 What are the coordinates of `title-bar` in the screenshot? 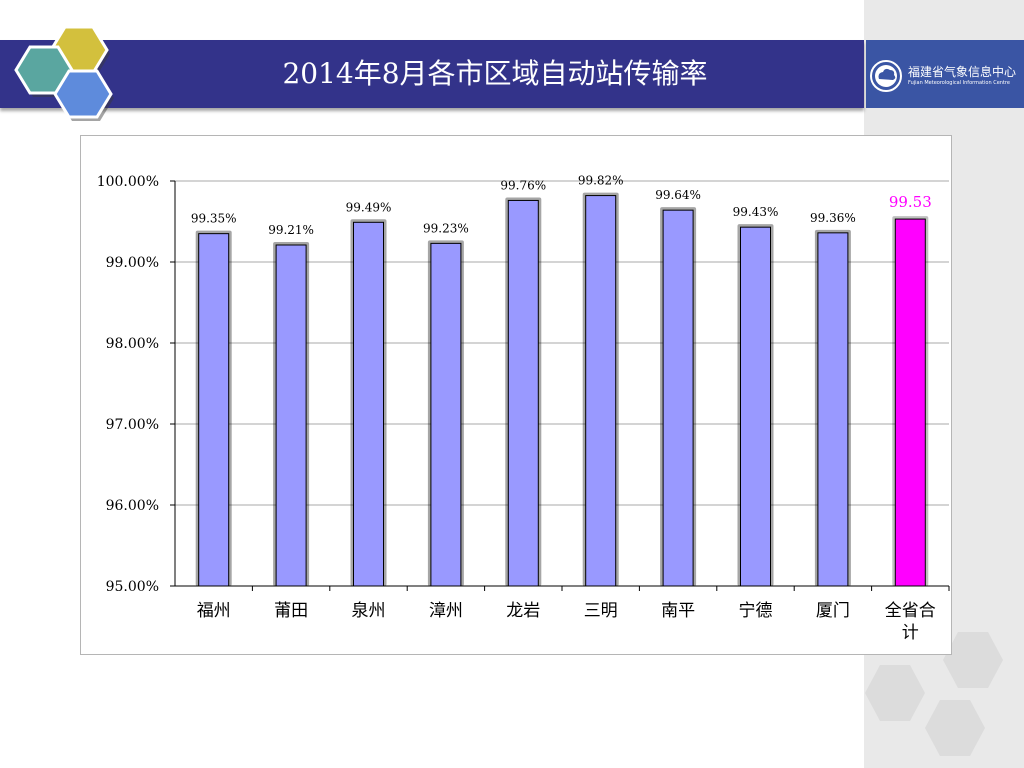 It's located at (432, 74).